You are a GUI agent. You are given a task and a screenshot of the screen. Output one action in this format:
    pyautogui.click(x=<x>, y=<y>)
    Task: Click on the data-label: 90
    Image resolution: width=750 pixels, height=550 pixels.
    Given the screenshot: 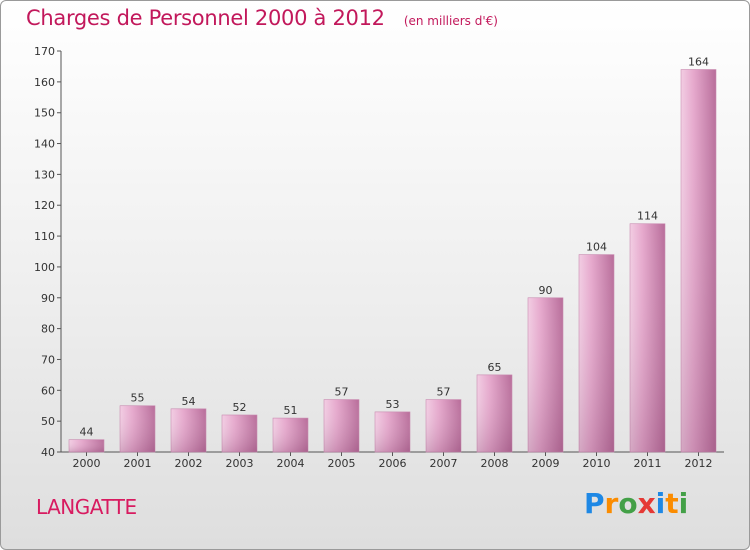 What is the action you would take?
    pyautogui.click(x=546, y=290)
    